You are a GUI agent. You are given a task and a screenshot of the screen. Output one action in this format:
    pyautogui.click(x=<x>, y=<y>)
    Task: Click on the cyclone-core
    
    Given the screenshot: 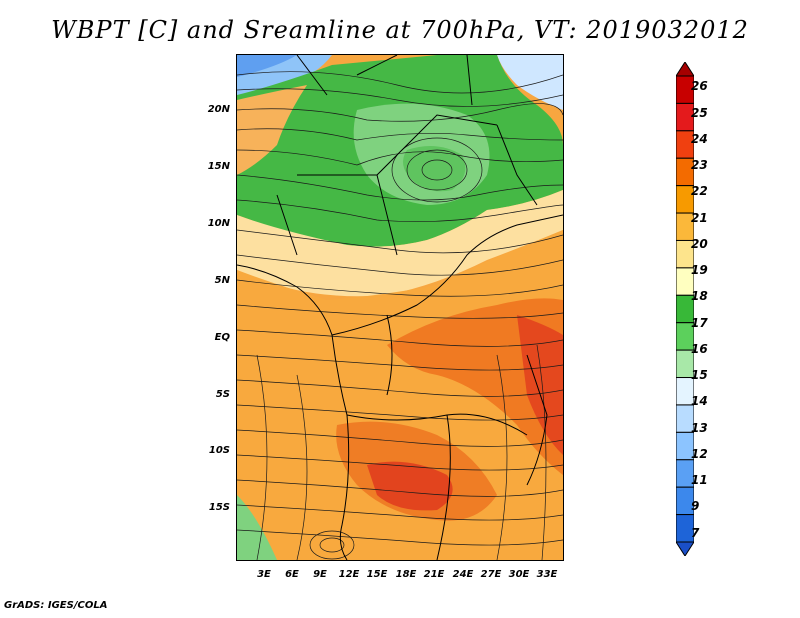 What is the action you would take?
    pyautogui.click(x=434, y=169)
    